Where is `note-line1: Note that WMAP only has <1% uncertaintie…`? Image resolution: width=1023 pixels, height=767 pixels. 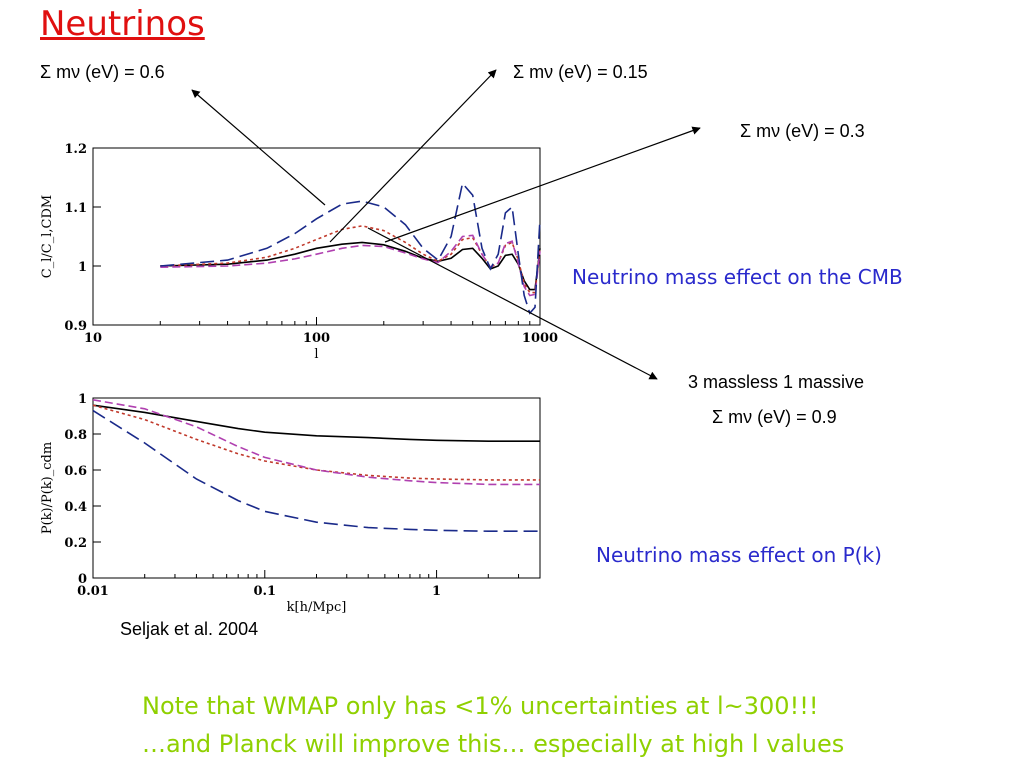 note-line1: Note that WMAP only has <1% uncertaintie… is located at coordinates (480, 706).